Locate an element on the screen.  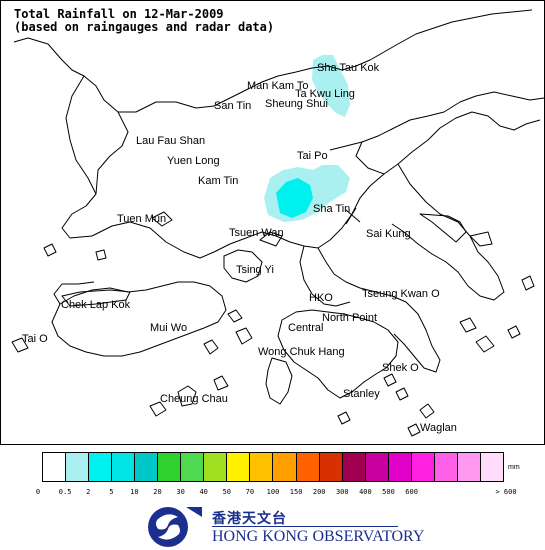
legend-tick-label: 500 is located at coordinates (388, 492).